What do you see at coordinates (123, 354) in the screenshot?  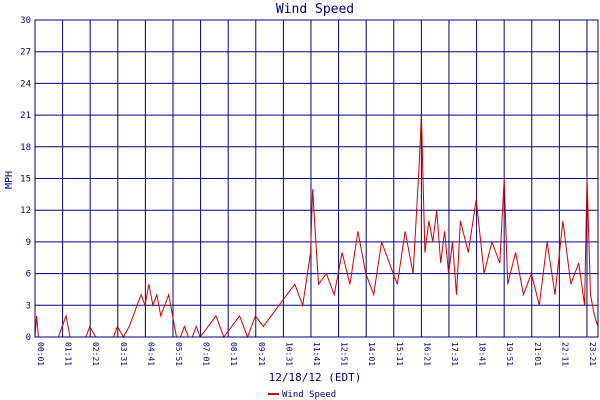 I see `x-tick-label: 03:31` at bounding box center [123, 354].